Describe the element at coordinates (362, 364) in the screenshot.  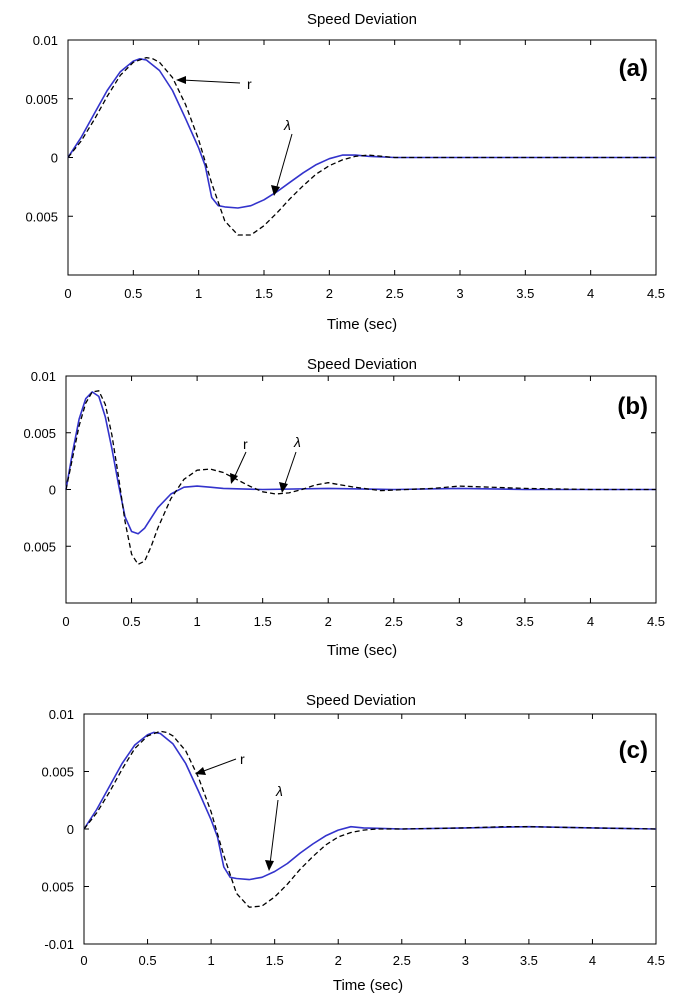
I see `panel-b-title: Speed Deviation` at that location.